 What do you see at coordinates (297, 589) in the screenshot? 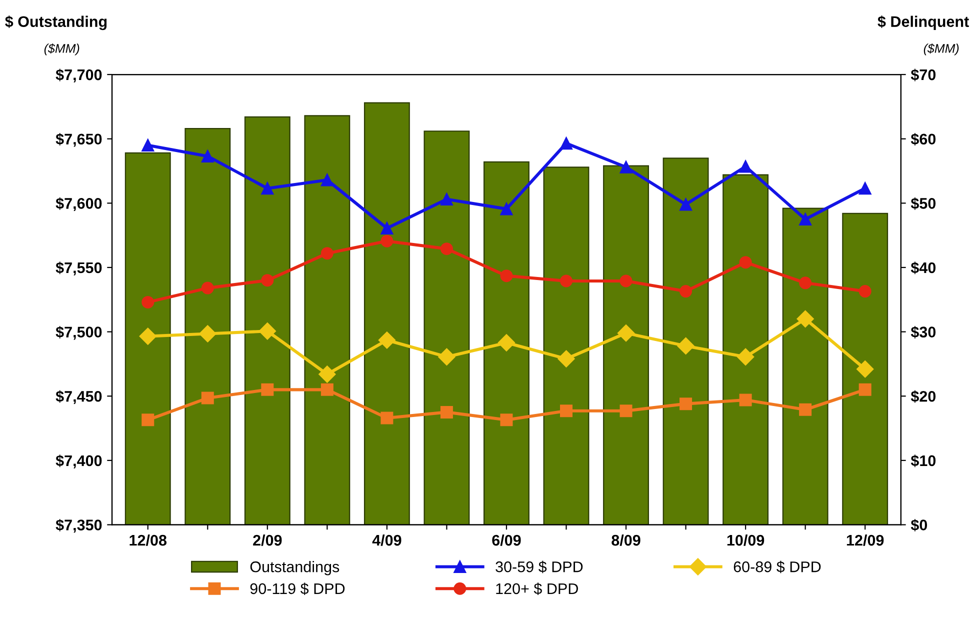
I see `legend-label: 90-119 $ DPD` at bounding box center [297, 589].